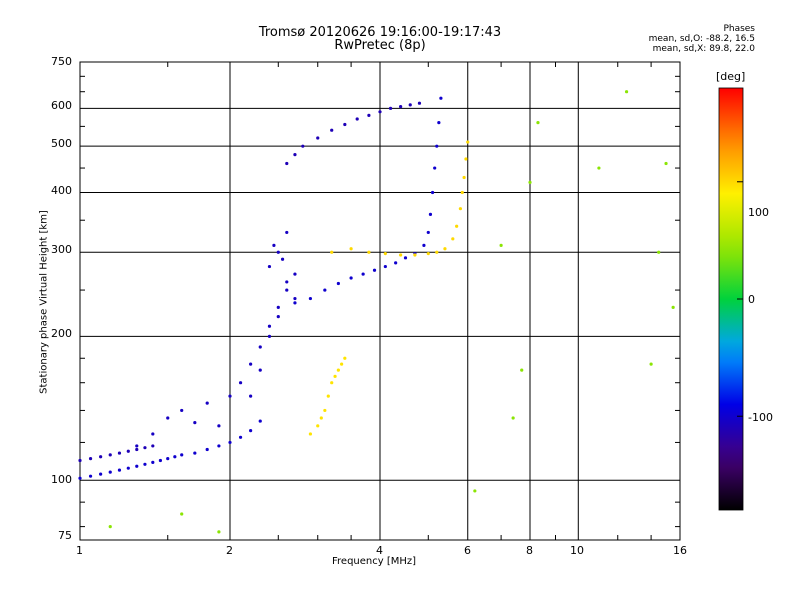 The image size is (800, 600). What do you see at coordinates (61, 61) in the screenshot?
I see `y-tick-label: 750` at bounding box center [61, 61].